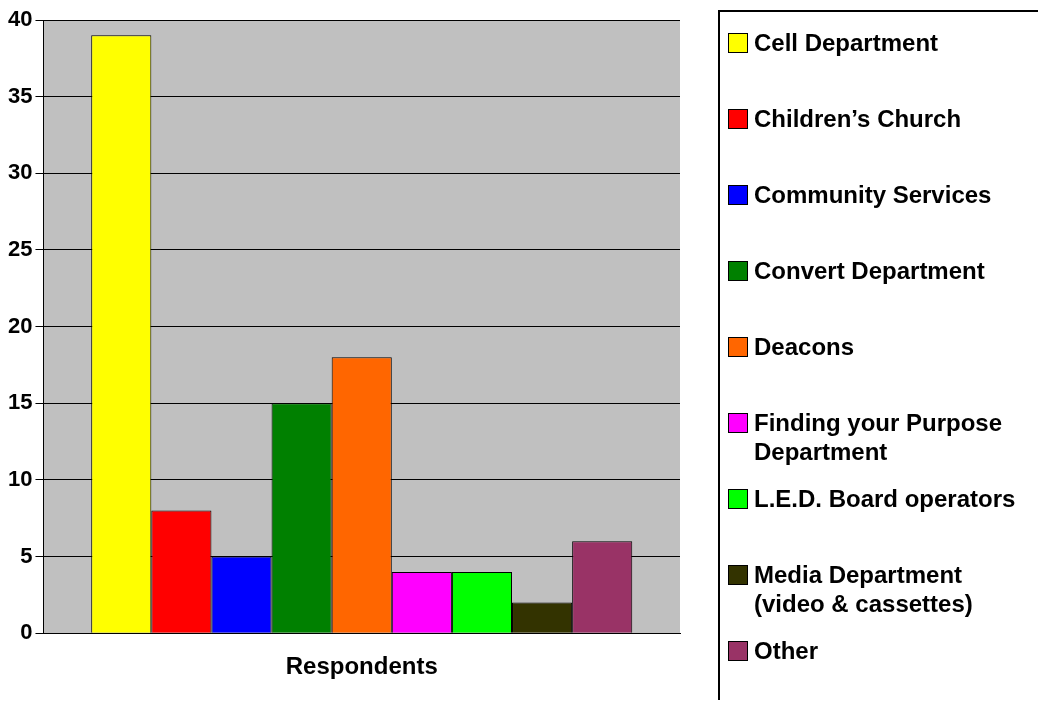 The image size is (1047, 704). What do you see at coordinates (869, 270) in the screenshot?
I see `legend-label: Convert Department` at bounding box center [869, 270].